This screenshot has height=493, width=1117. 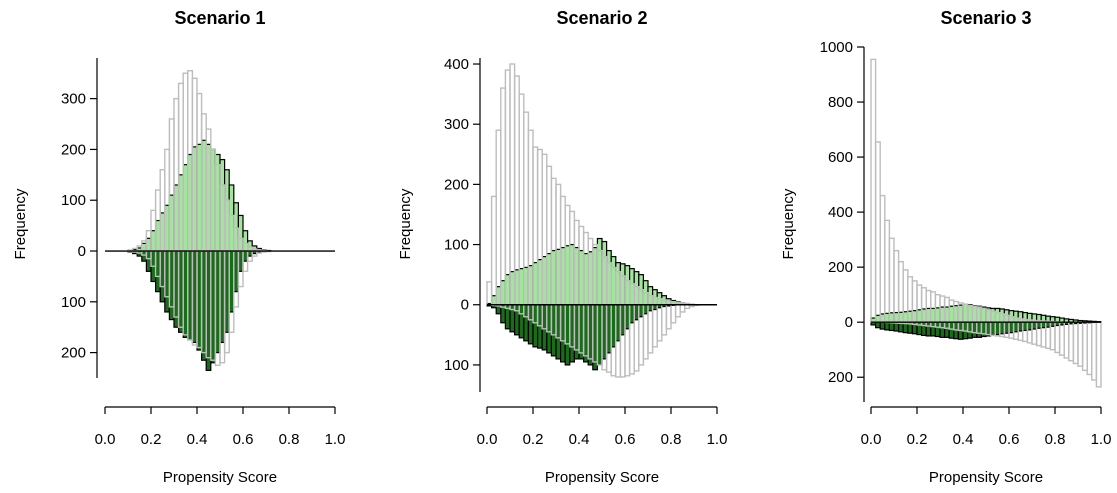 I want to click on panel-title: Scenario 2, so click(x=601, y=18).